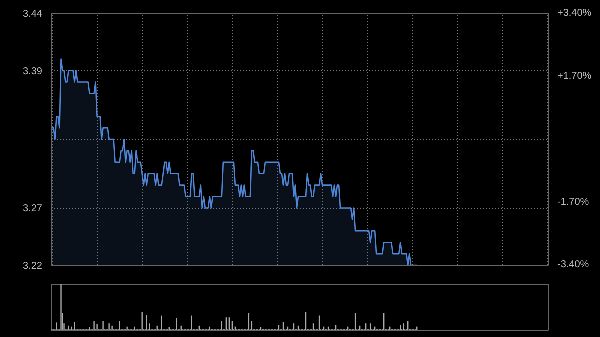 This screenshot has height=337, width=600. Describe the element at coordinates (33, 266) in the screenshot. I see `y-tick-label: 3.22` at that location.